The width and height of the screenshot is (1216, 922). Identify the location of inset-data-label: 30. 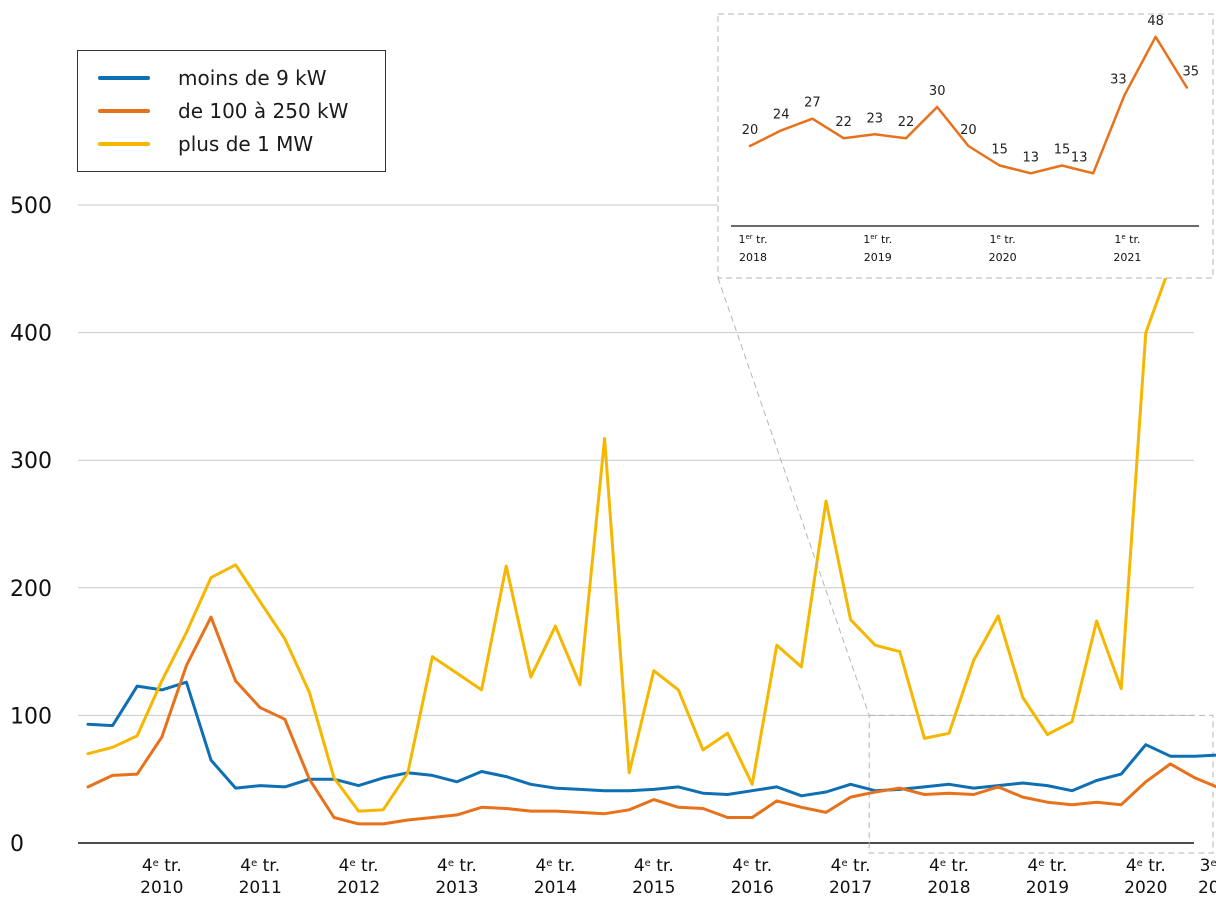
(937, 91).